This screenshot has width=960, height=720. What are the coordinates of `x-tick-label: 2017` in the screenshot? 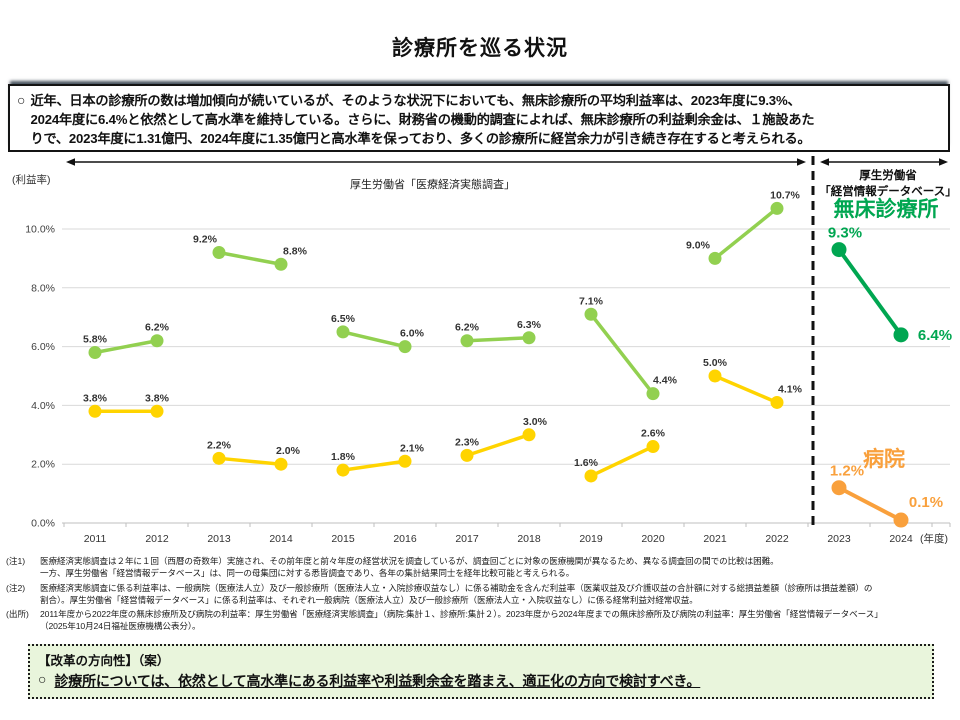 It's located at (467, 539).